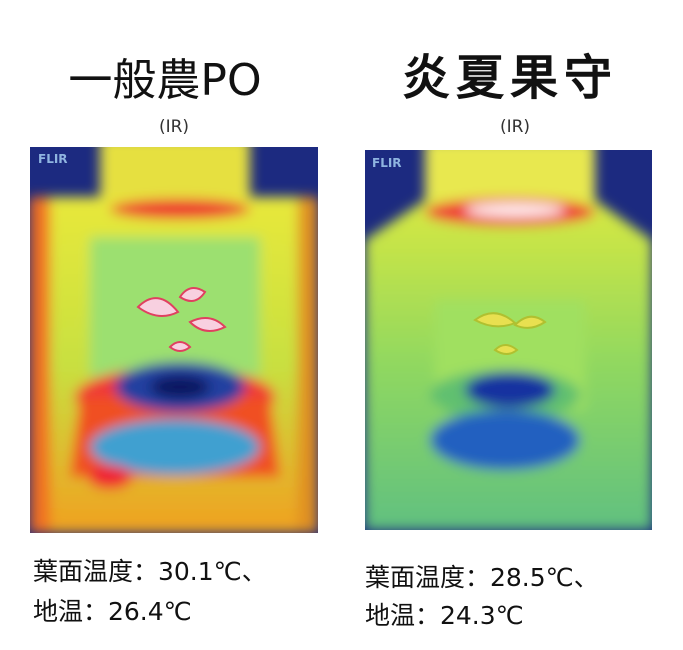 This screenshot has height=650, width=683. I want to click on temperature-line: 地温：24.3℃, so click(444, 615).